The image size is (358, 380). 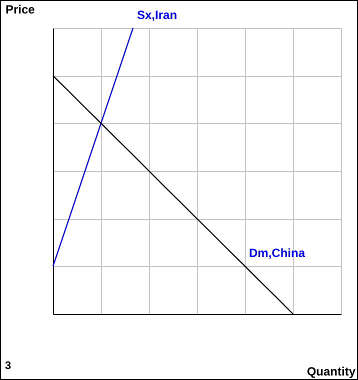 What do you see at coordinates (331, 371) in the screenshot?
I see `x-axis-title: Quantity` at bounding box center [331, 371].